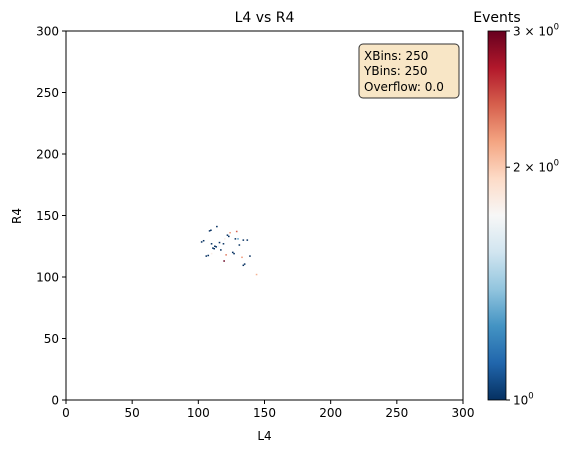 Image resolution: width=574 pixels, height=453 pixels. I want to click on x-tick-label: 200, so click(330, 413).